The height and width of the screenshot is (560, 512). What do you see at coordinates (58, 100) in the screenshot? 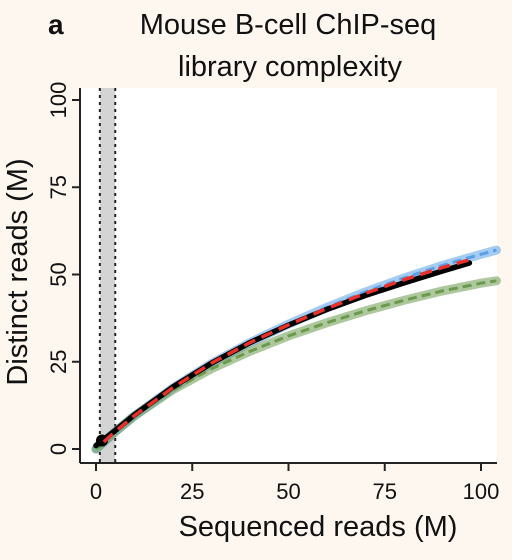
I see `y-tick-label-100: 100` at bounding box center [58, 100].